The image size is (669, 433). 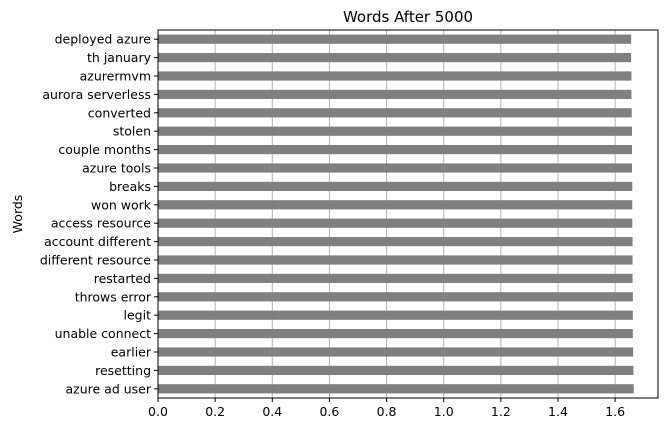 What do you see at coordinates (95, 260) in the screenshot?
I see `y-tick-label: different resource` at bounding box center [95, 260].